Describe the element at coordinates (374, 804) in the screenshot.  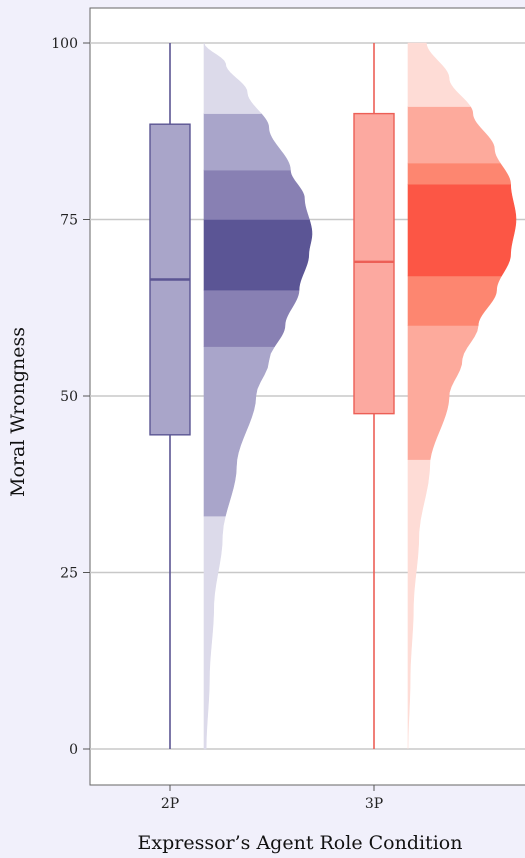
I see `x-tick-label-3P: 3P` at that location.